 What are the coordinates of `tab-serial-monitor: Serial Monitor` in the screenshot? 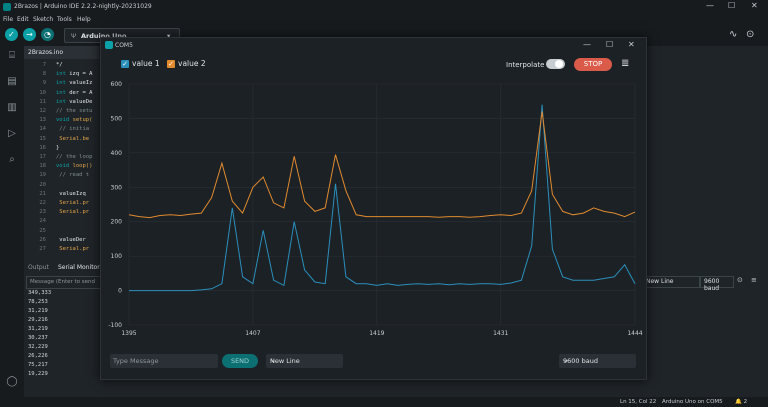 It's located at (79, 267).